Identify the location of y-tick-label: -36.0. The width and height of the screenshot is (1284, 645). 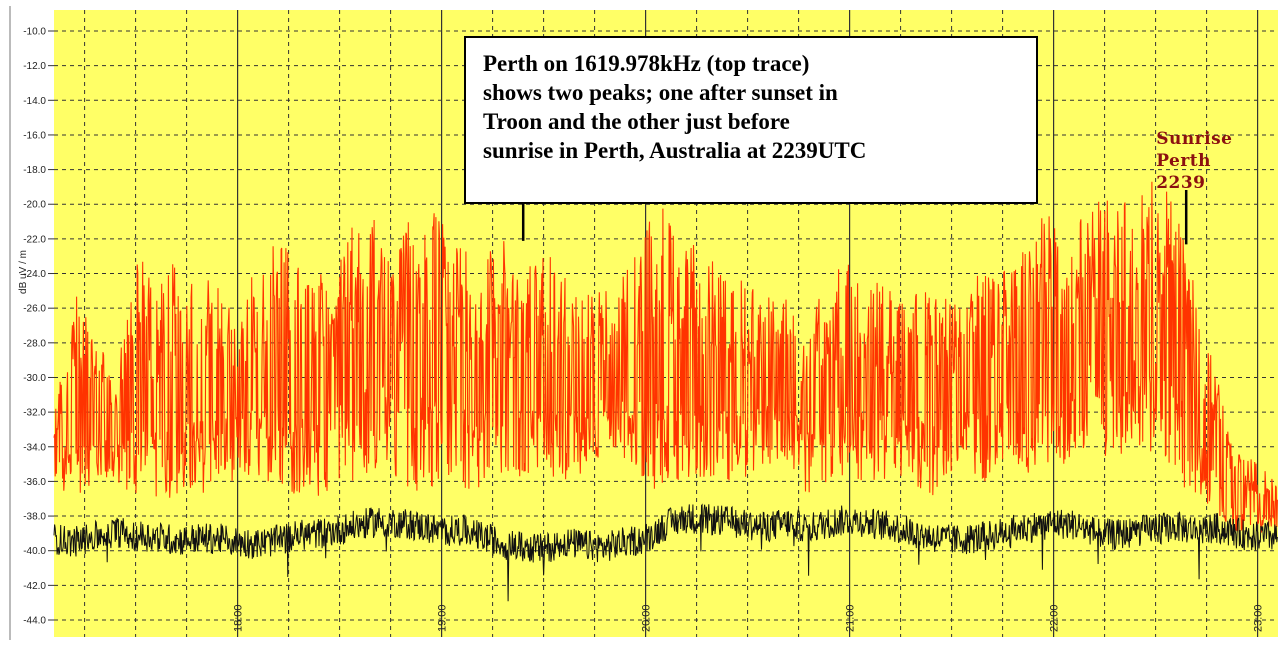
(34, 482).